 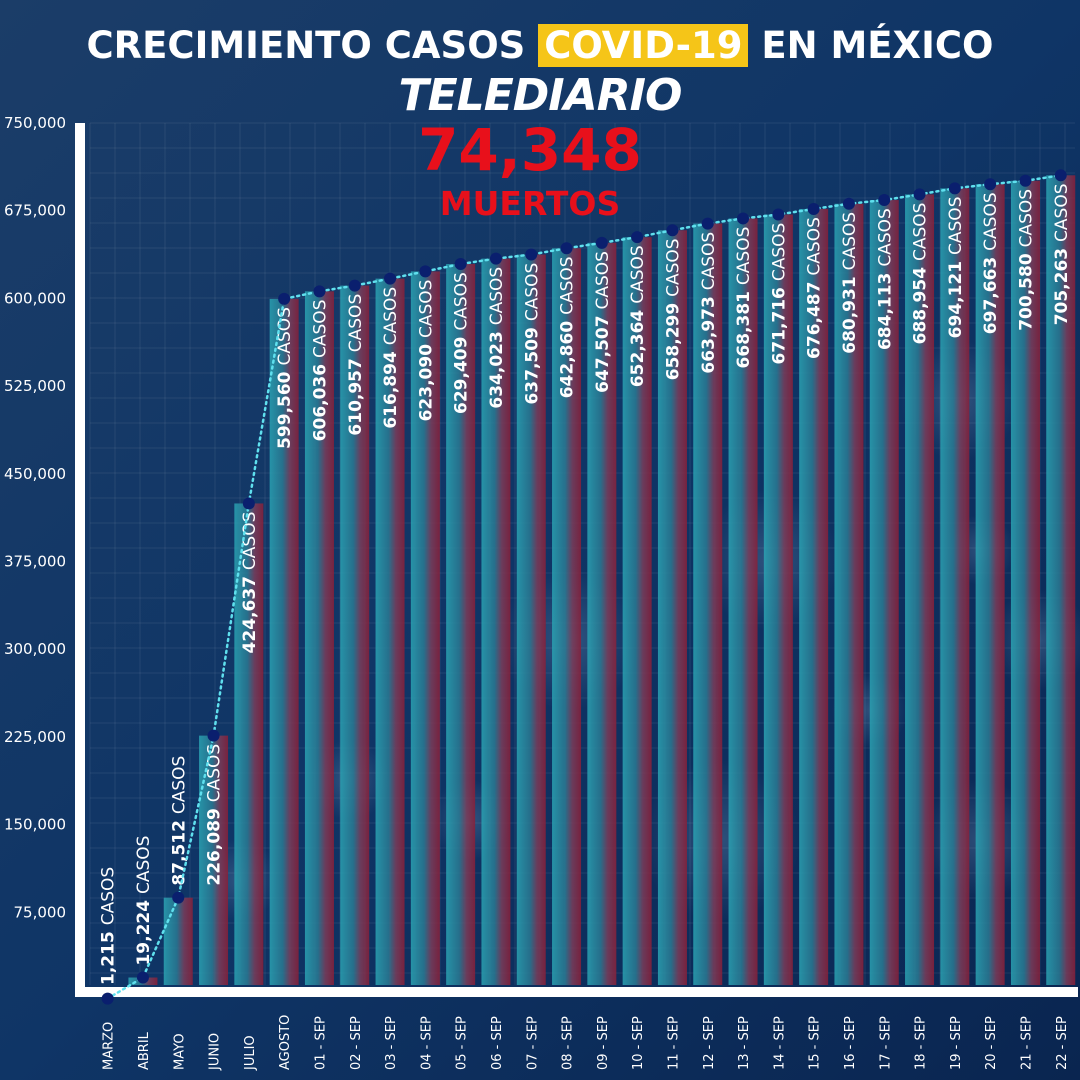 What do you see at coordinates (744, 1043) in the screenshot?
I see `x-tick-label: 13 - SEP` at bounding box center [744, 1043].